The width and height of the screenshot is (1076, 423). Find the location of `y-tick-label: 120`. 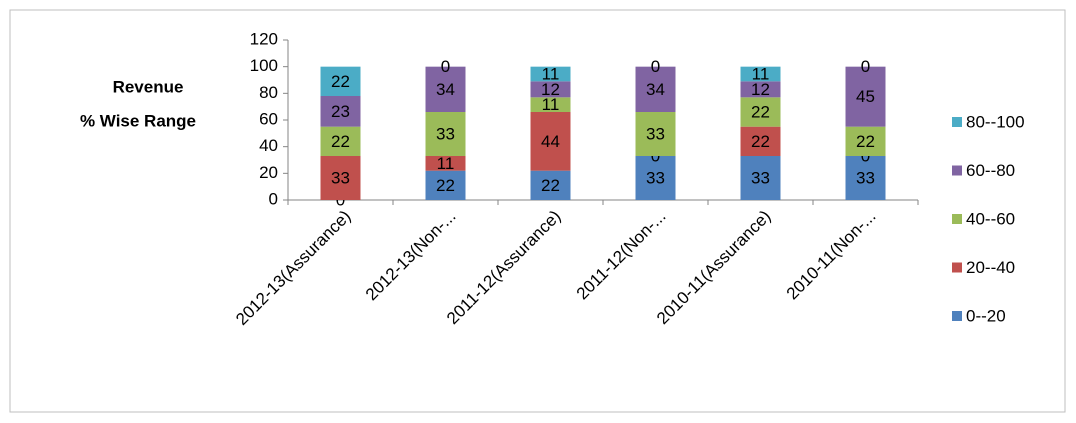

y-tick-label: 120 is located at coordinates (264, 38).